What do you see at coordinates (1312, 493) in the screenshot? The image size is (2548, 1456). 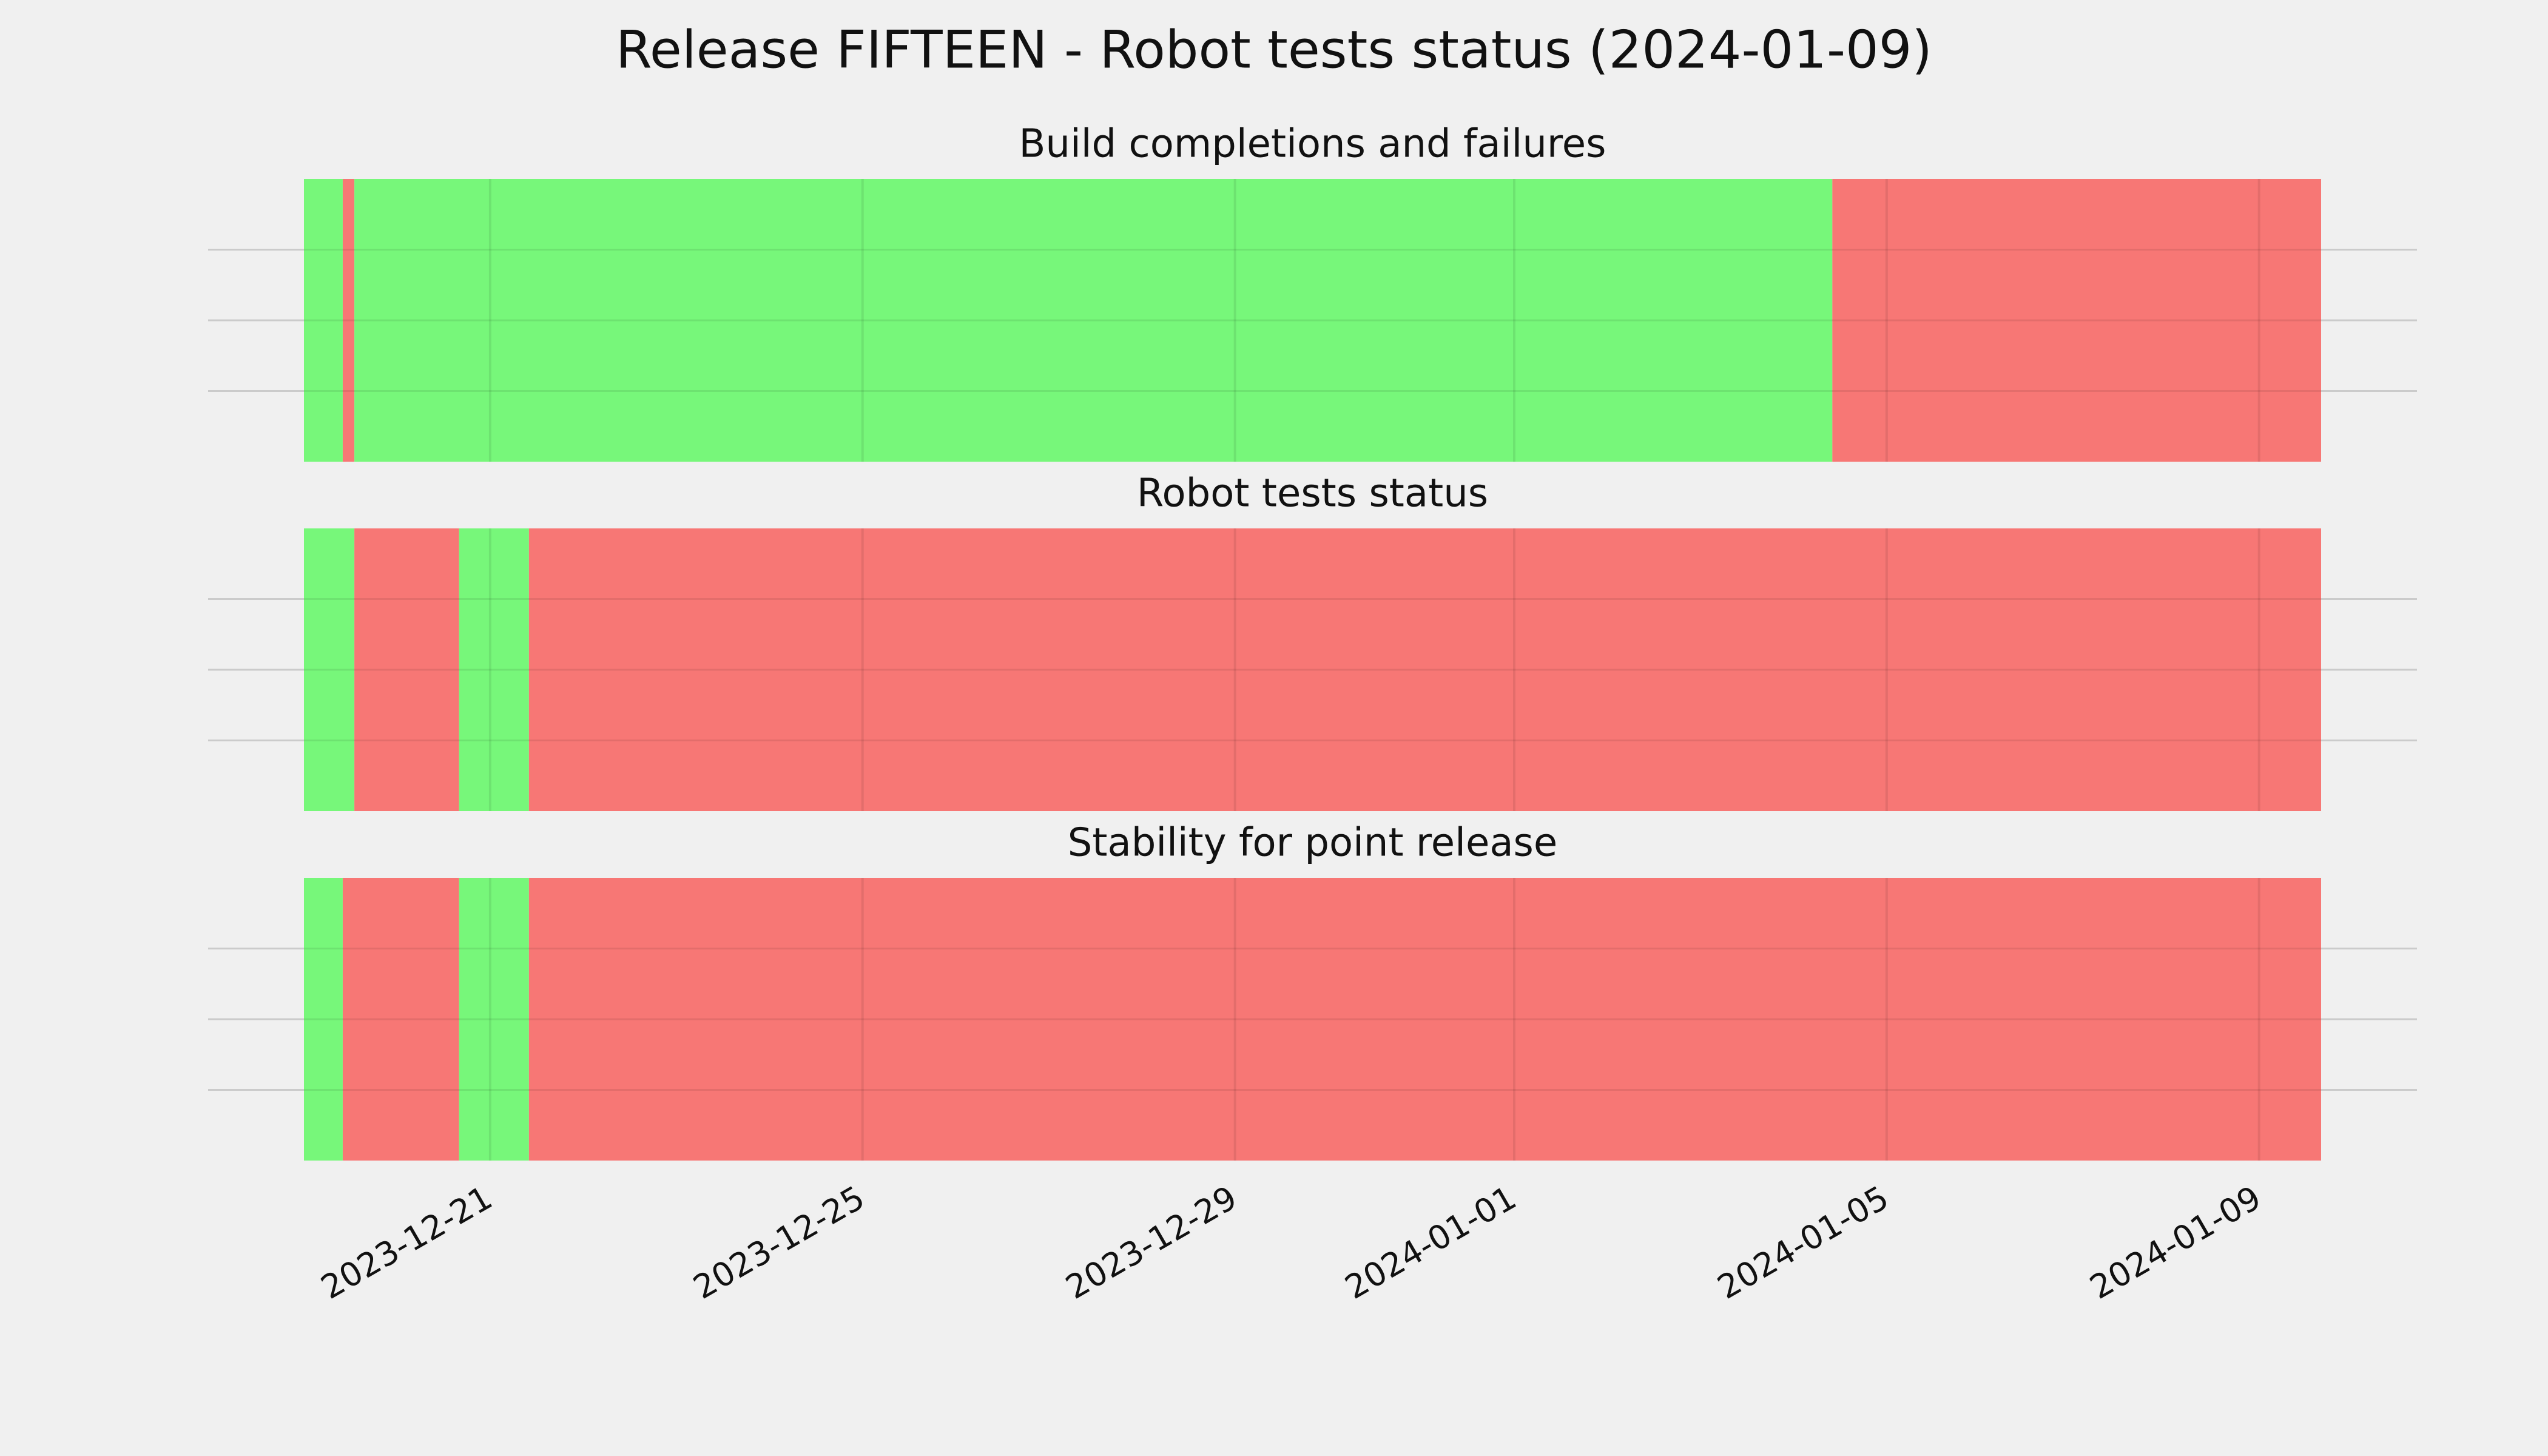 I see `panel-title: Robot tests status` at bounding box center [1312, 493].